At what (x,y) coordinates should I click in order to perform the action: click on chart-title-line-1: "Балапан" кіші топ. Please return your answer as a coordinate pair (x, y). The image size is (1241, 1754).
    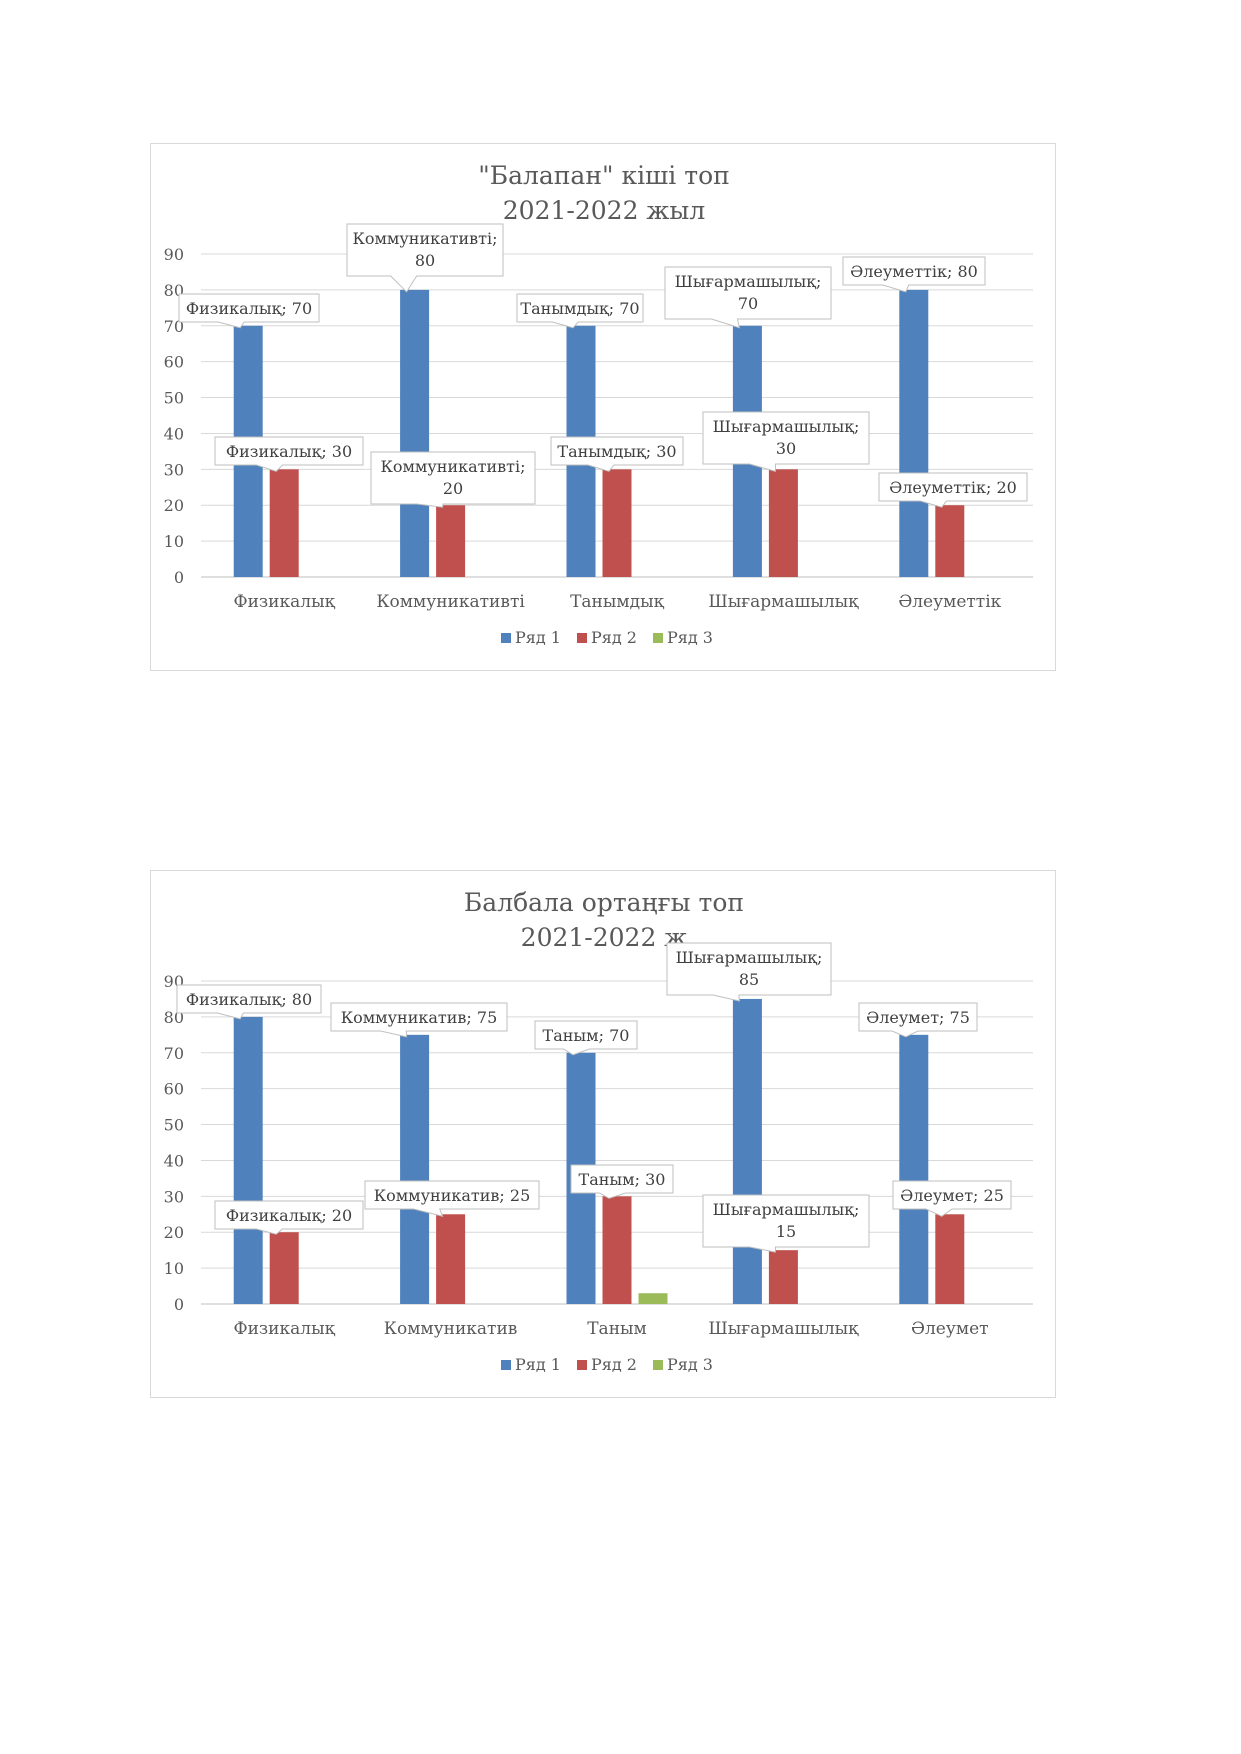
    Looking at the image, I should click on (604, 175).